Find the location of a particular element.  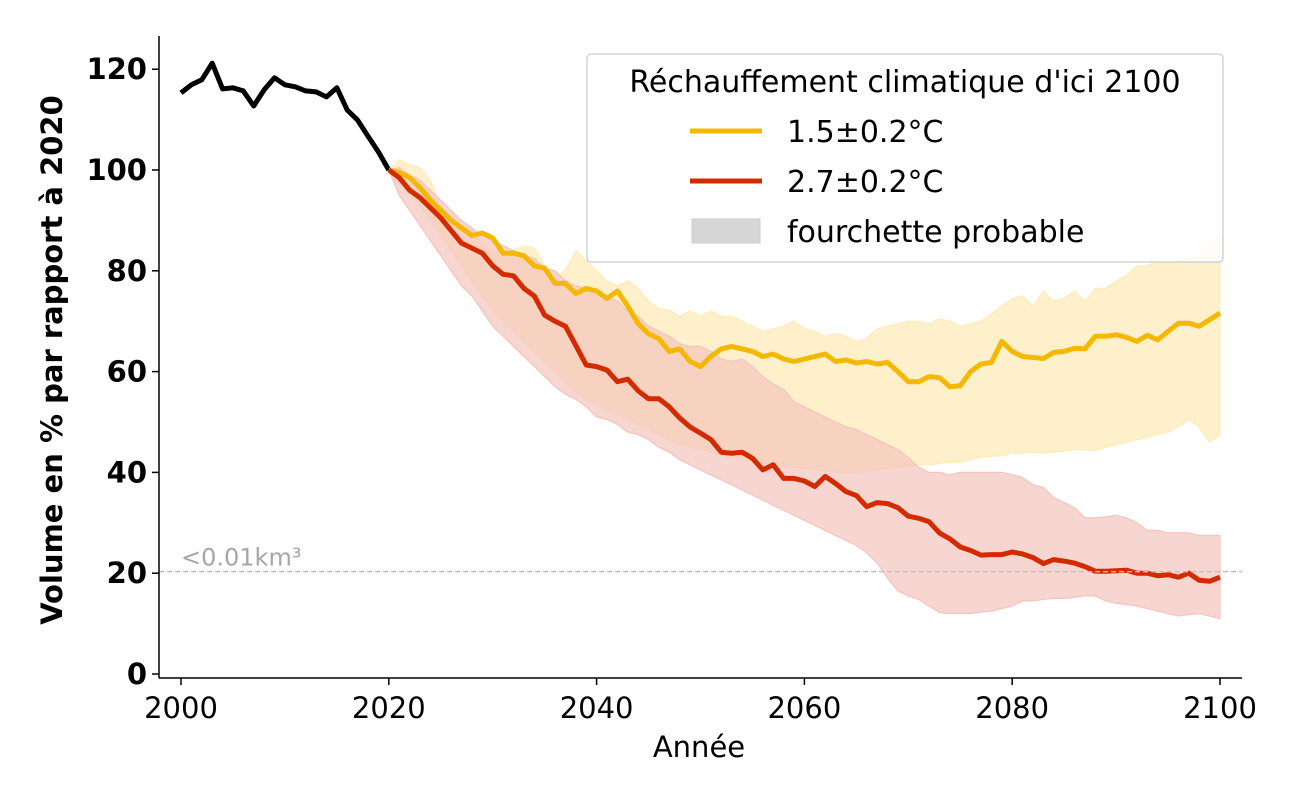

x-tick-label: 2080 is located at coordinates (1012, 708).